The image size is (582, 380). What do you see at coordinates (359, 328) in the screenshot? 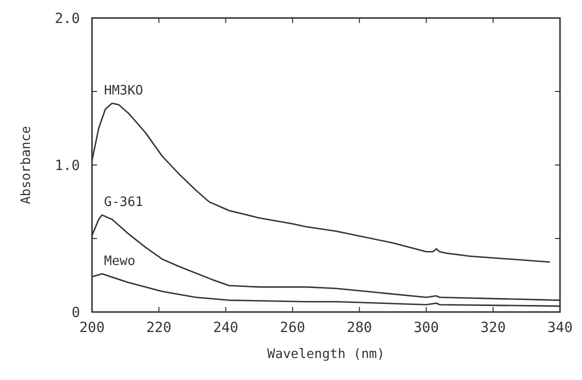
I see `x-tick-label: 280` at bounding box center [359, 328].